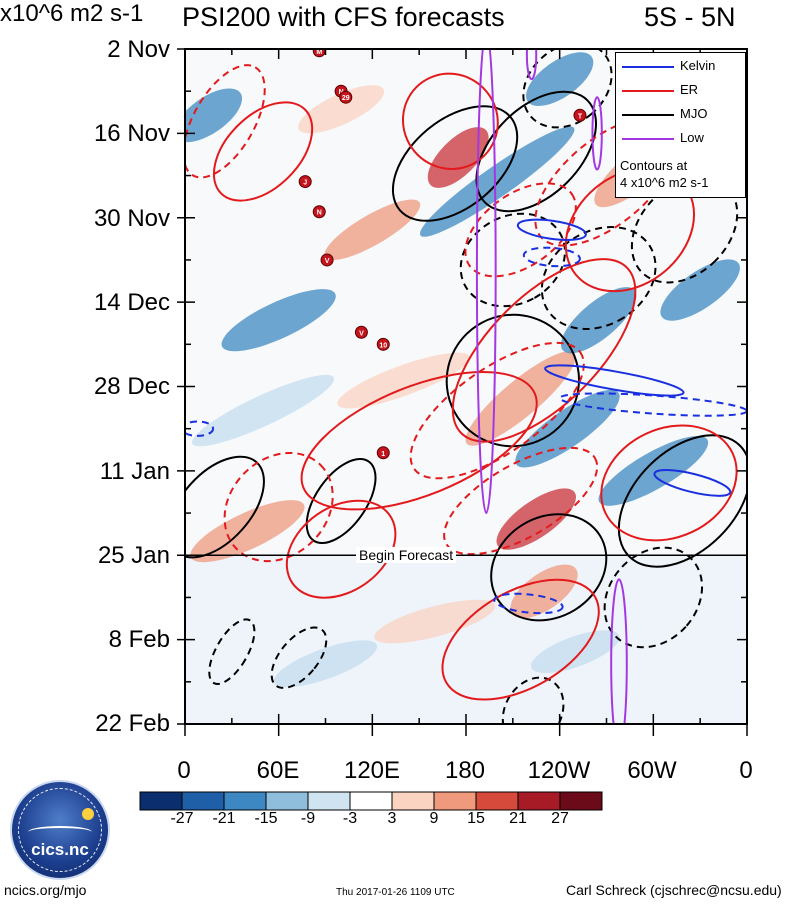  What do you see at coordinates (682, 139) in the screenshot?
I see `legend-entry-low: Low` at bounding box center [682, 139].